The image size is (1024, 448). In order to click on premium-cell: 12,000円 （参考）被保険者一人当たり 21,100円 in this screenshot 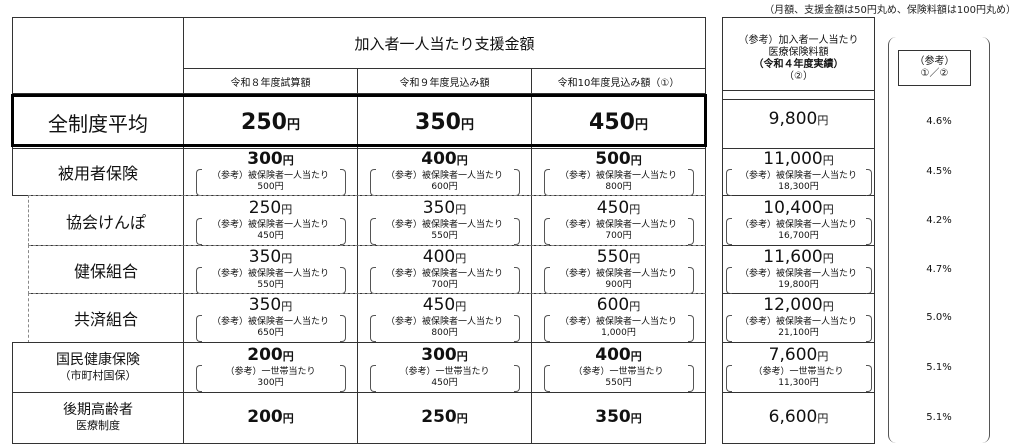, I will do `click(798, 318)`.